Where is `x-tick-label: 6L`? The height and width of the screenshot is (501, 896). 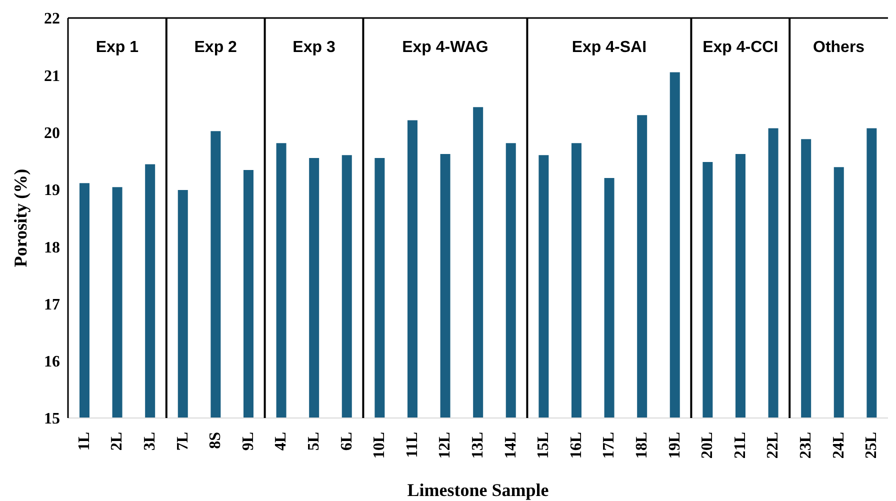
x-tick-label: 6L is located at coordinates (347, 441).